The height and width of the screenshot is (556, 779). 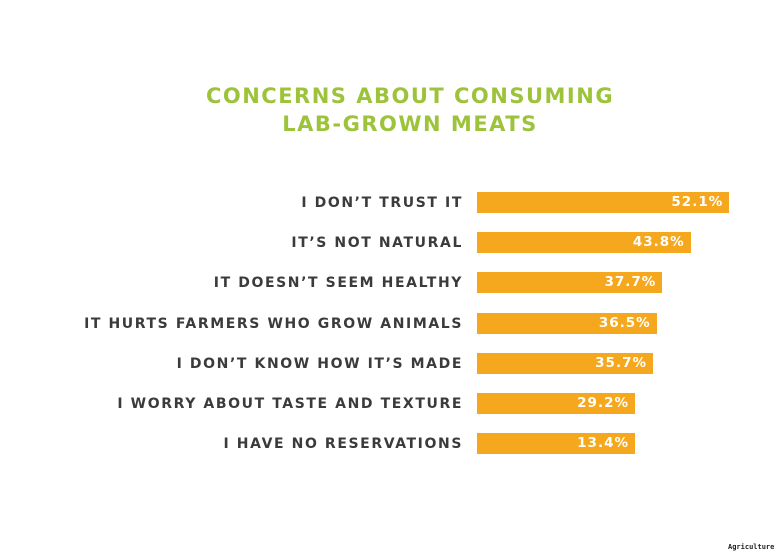 What do you see at coordinates (584, 243) in the screenshot?
I see `bar: 43.8%` at bounding box center [584, 243].